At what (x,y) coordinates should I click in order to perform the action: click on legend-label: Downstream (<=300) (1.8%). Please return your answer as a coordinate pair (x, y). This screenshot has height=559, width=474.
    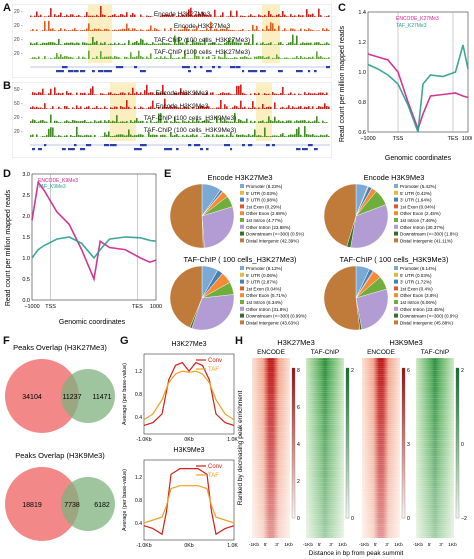
    Looking at the image, I should click on (429, 234).